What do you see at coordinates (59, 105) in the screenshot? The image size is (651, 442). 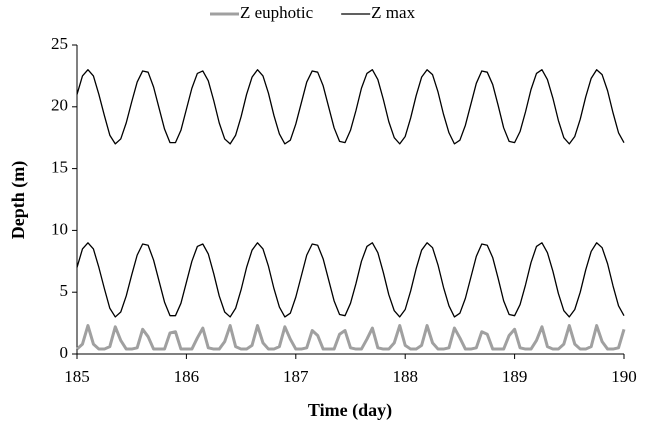 I see `y-tick-label: 20` at bounding box center [59, 105].